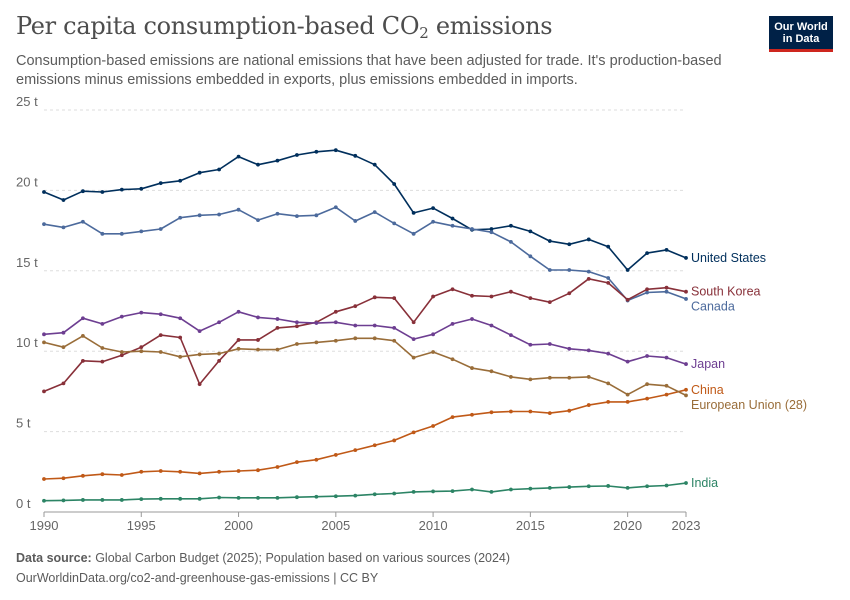 The width and height of the screenshot is (850, 600). I want to click on owid-logo: Our World in Data, so click(801, 34).